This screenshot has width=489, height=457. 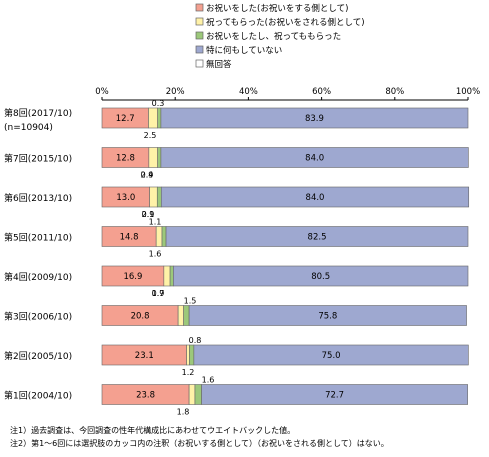 What do you see at coordinates (38, 159) in the screenshot?
I see `category-label: 第7回(2015/10)` at bounding box center [38, 159].